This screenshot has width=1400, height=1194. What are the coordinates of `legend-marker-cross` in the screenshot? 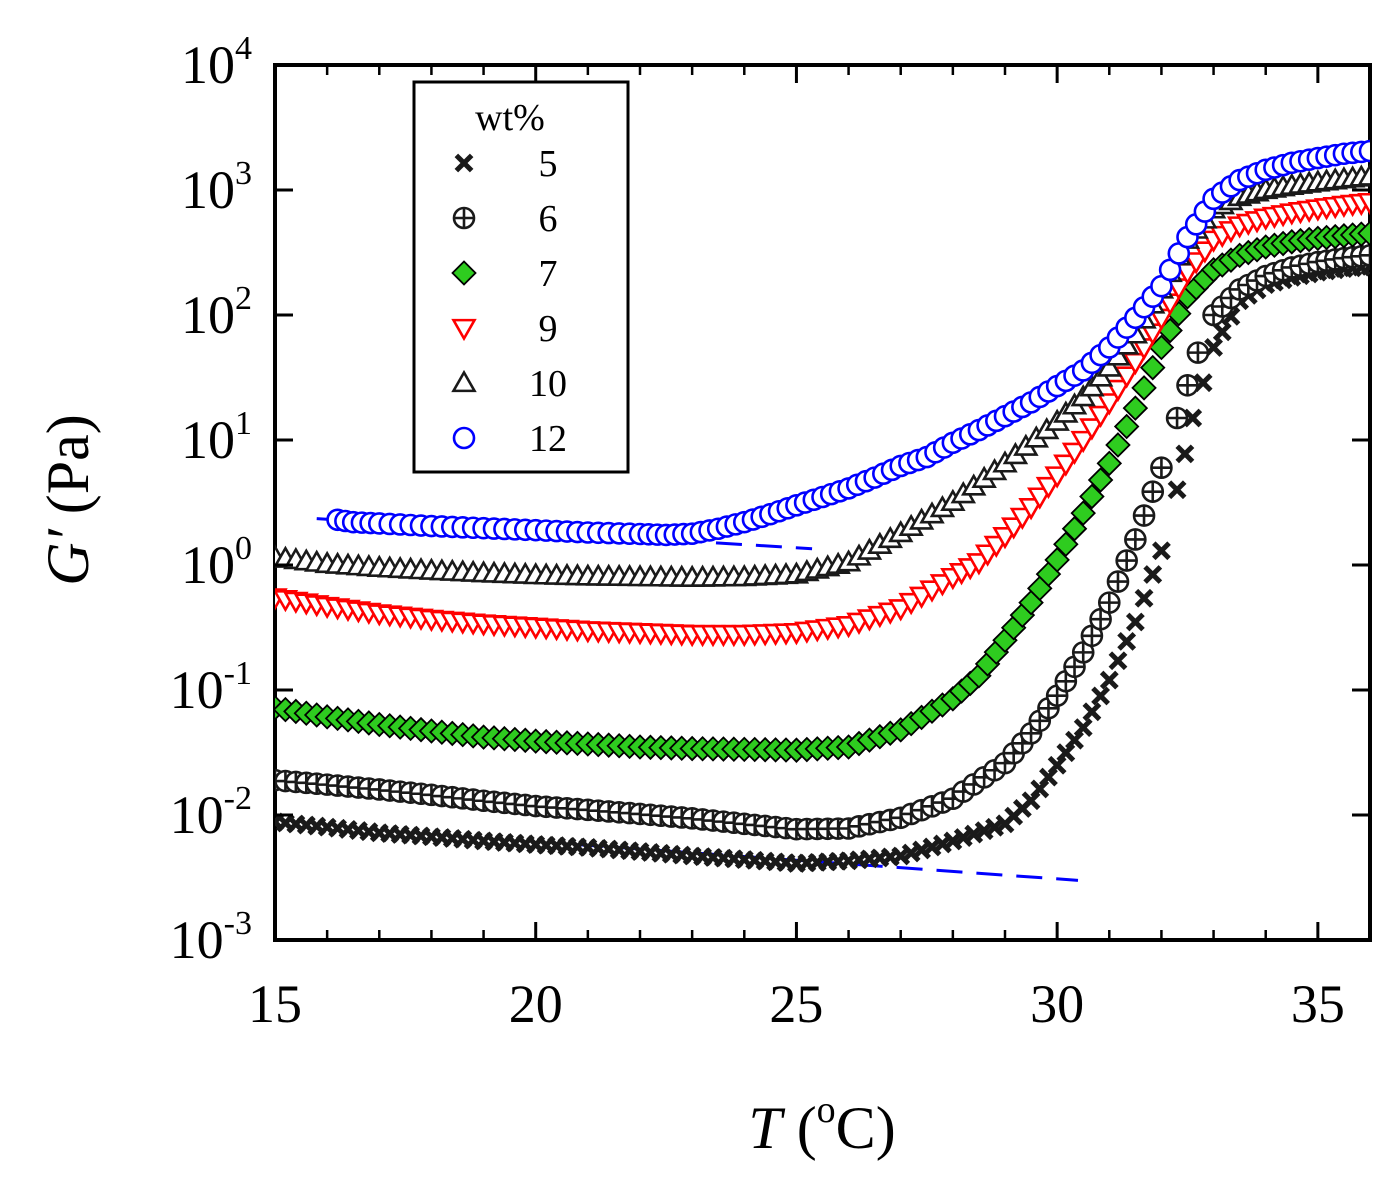 It's located at (464, 218).